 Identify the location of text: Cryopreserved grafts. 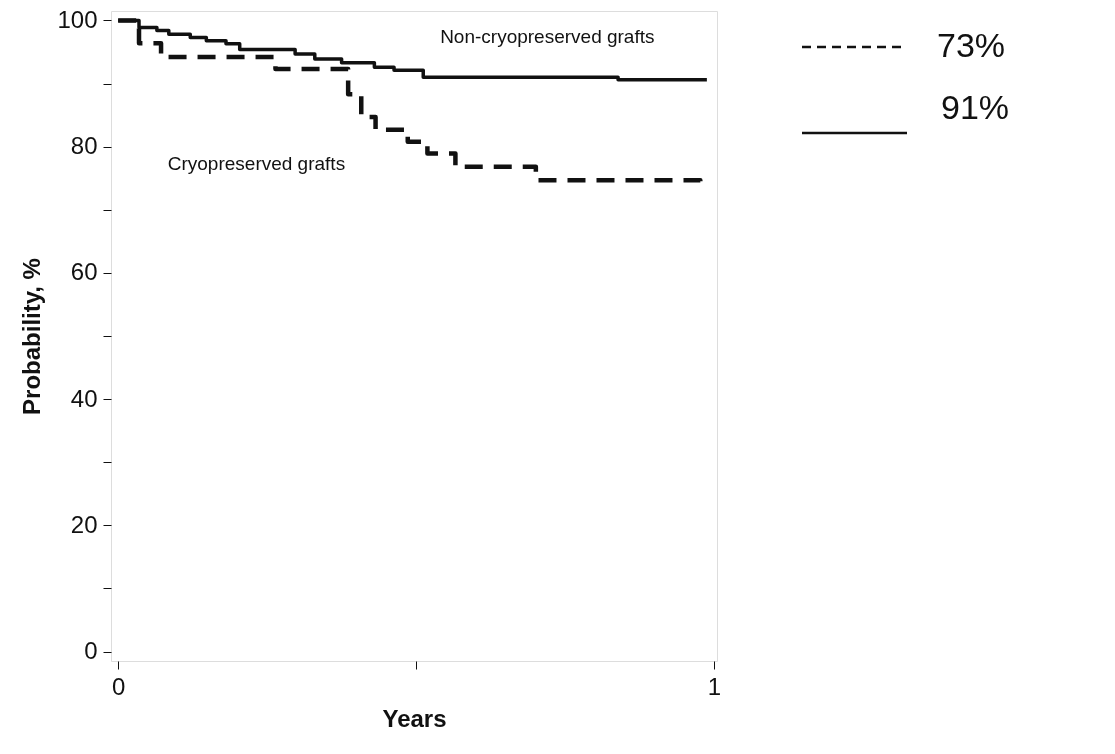
(256, 163).